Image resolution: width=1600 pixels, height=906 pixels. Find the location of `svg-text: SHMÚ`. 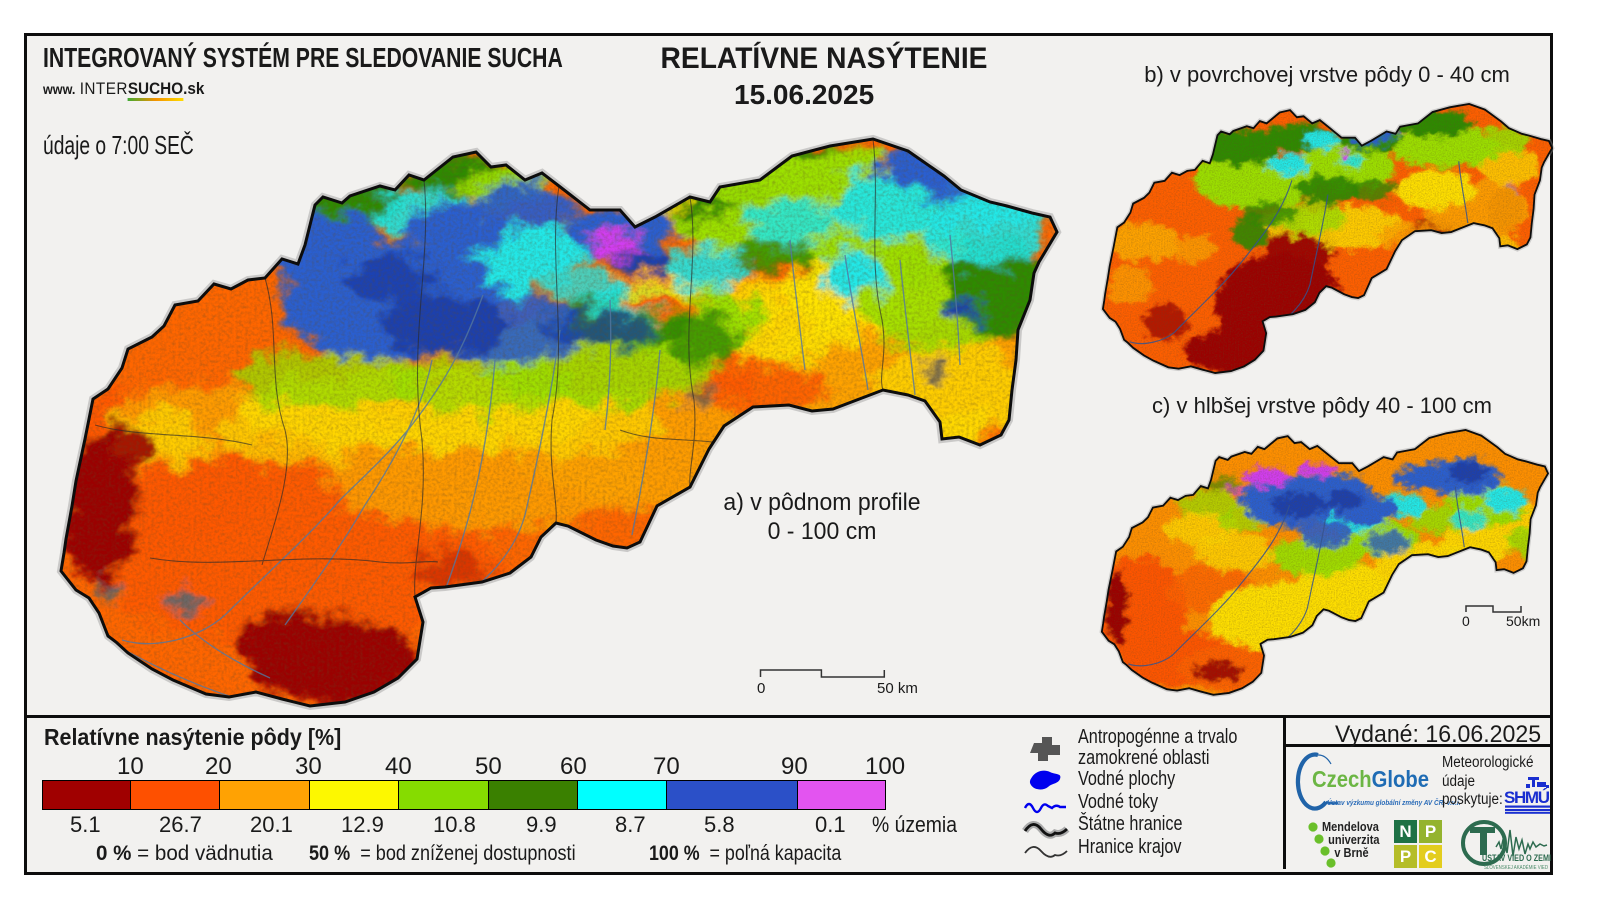

svg-text: SHMÚ is located at coordinates (1527, 797).